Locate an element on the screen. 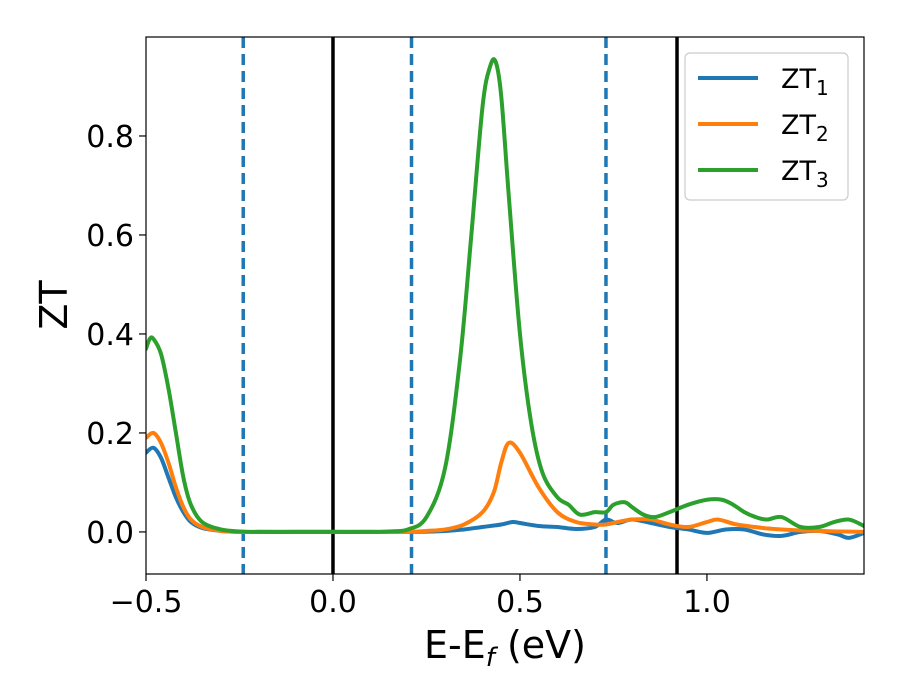  y-axis-label: ZT is located at coordinates (54, 305).